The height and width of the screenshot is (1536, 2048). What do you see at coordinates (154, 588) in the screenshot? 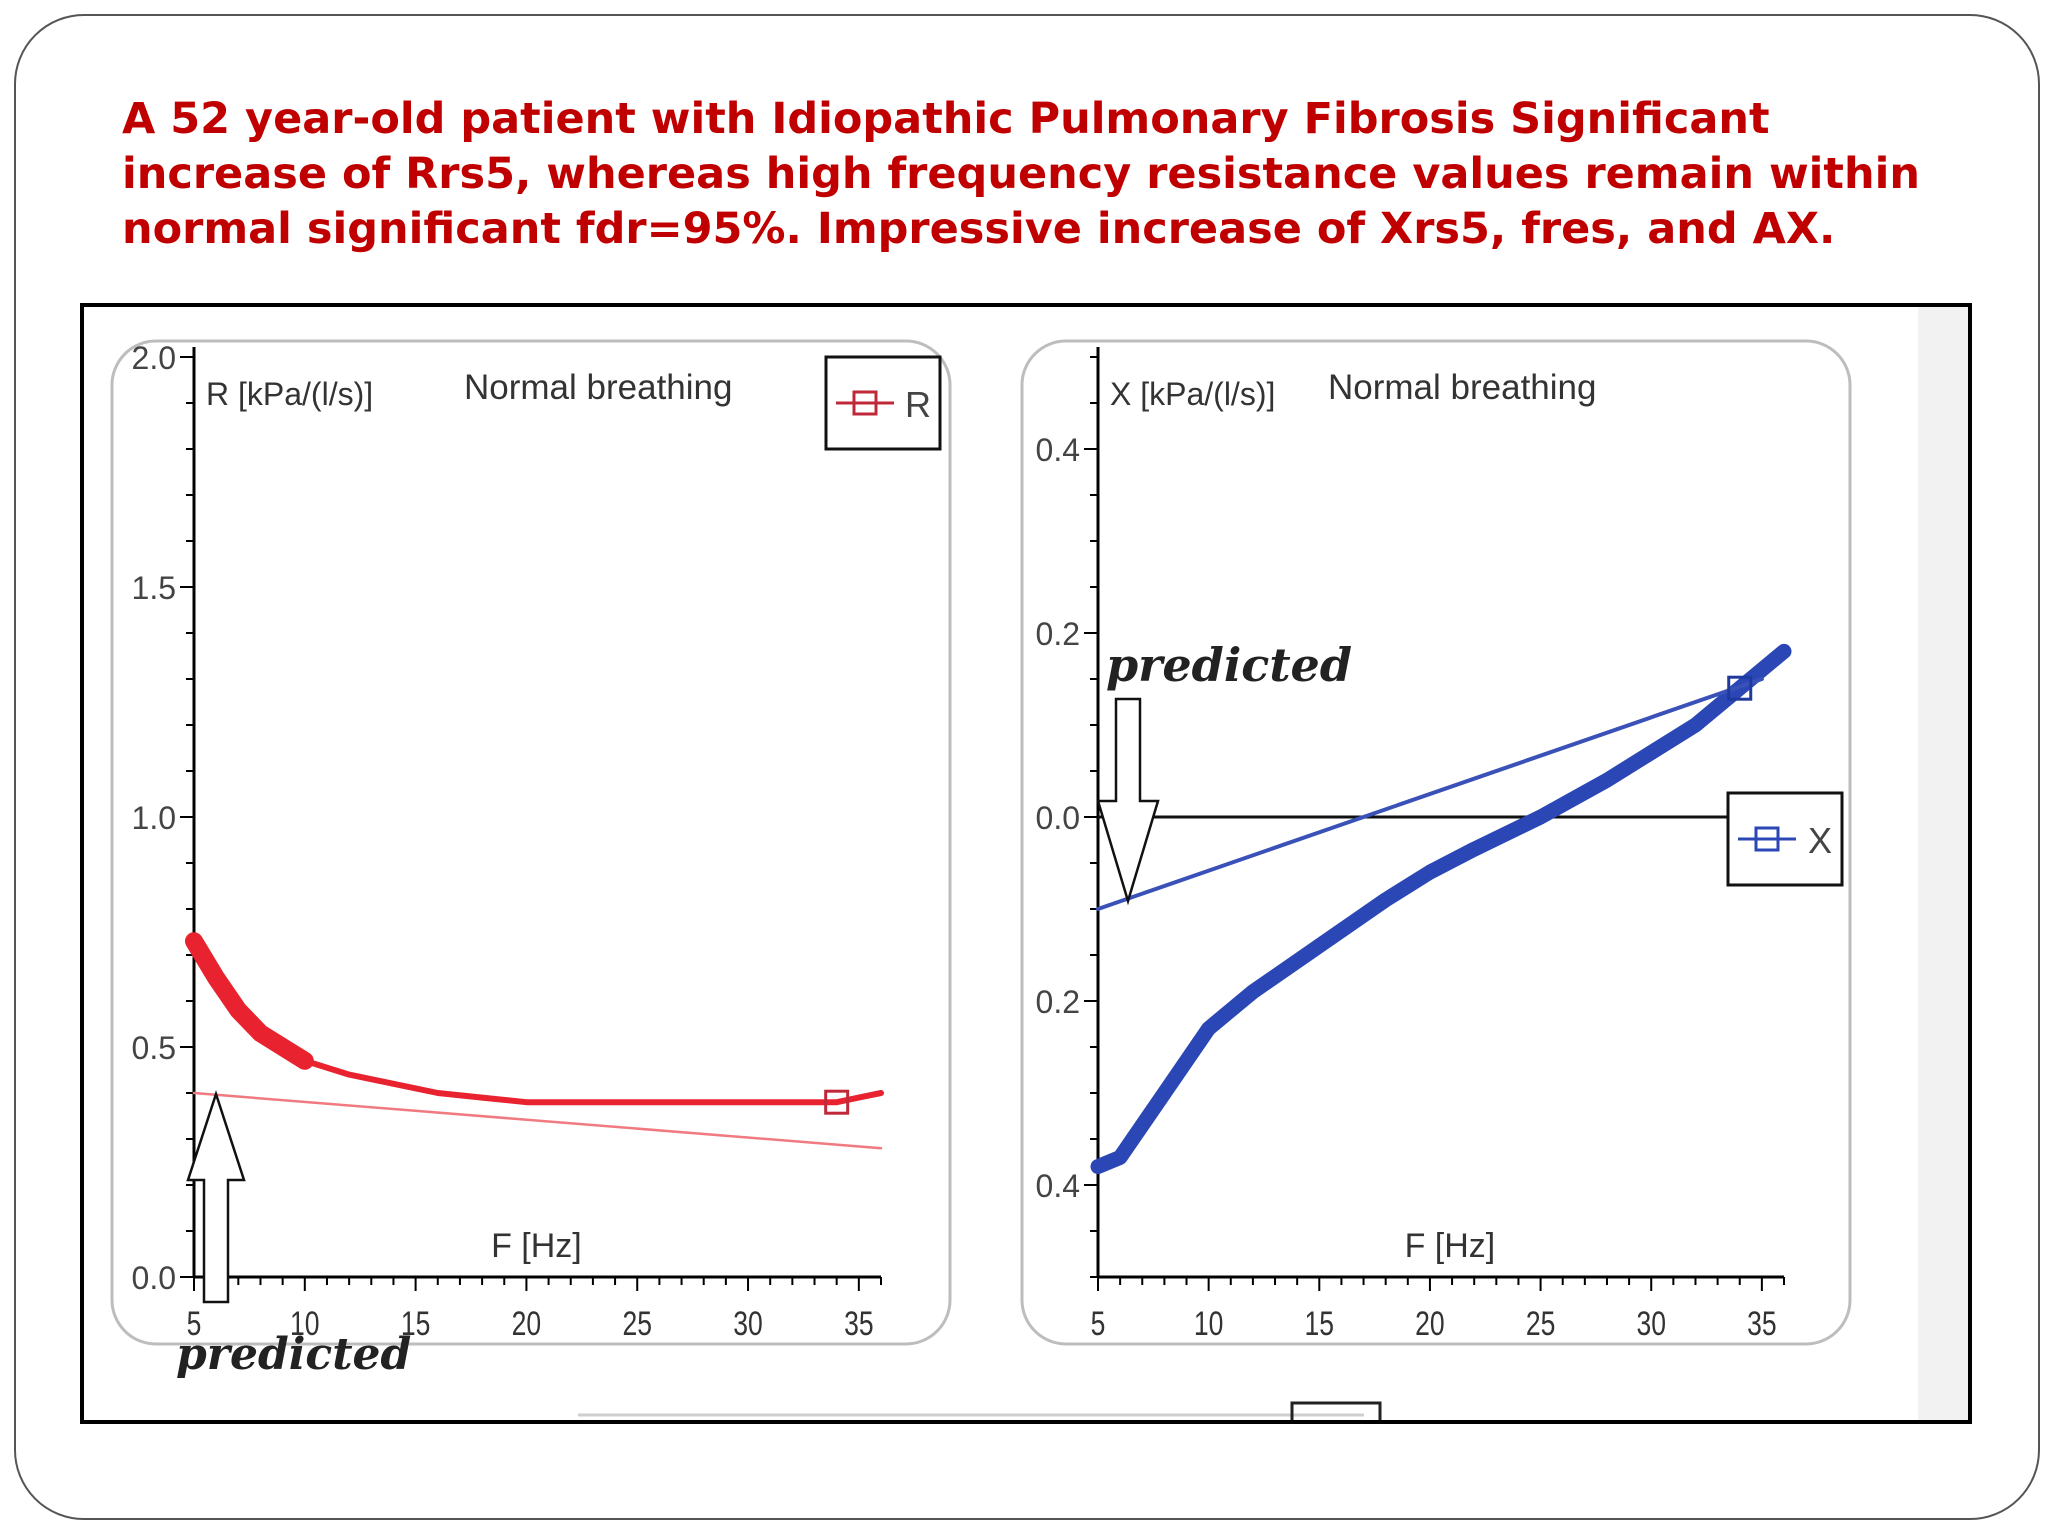
I see `y-tick-label: 1.5` at bounding box center [154, 588].